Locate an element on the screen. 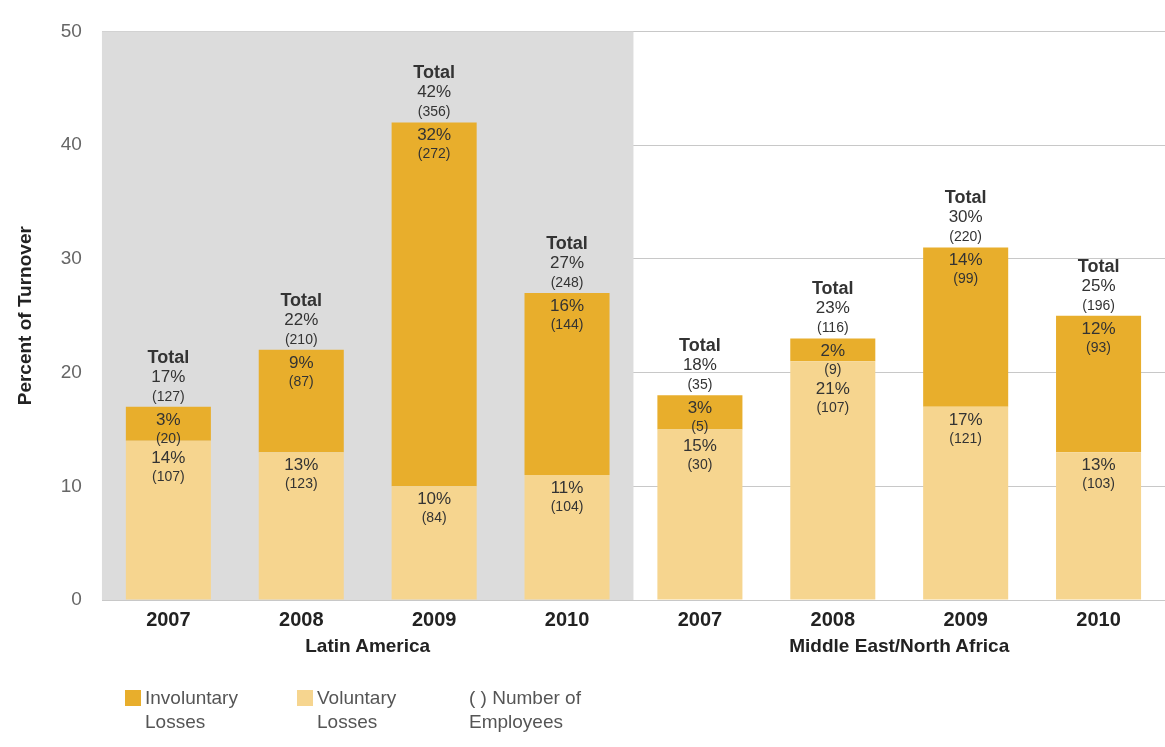  data-label: 13% (123) is located at coordinates (301, 473).